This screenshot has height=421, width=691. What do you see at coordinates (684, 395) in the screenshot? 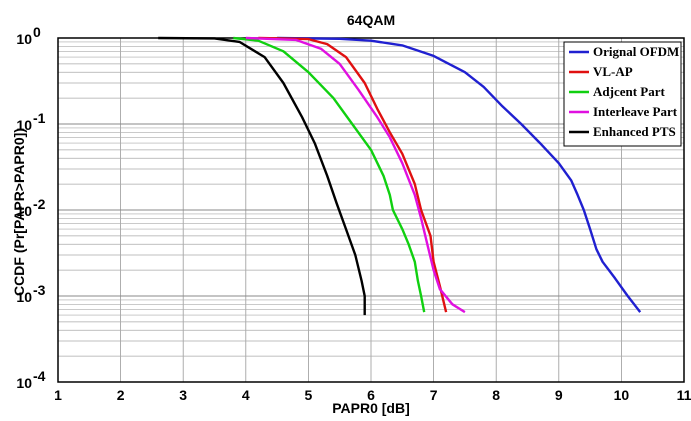
I see `x-tick-label: 11` at bounding box center [684, 395].